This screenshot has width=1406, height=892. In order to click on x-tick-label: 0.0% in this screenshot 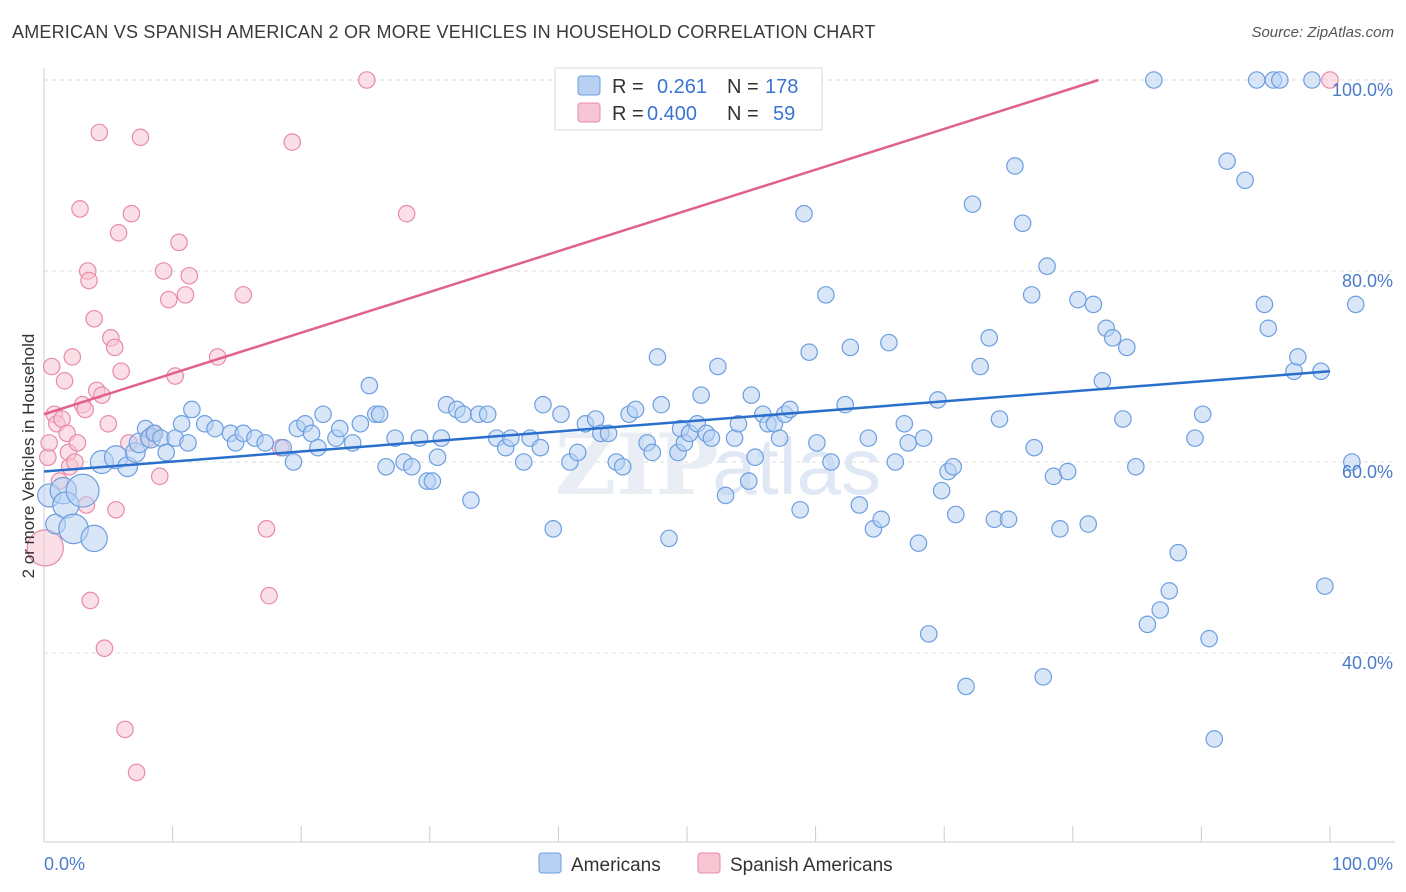, I will do `click(64, 864)`.